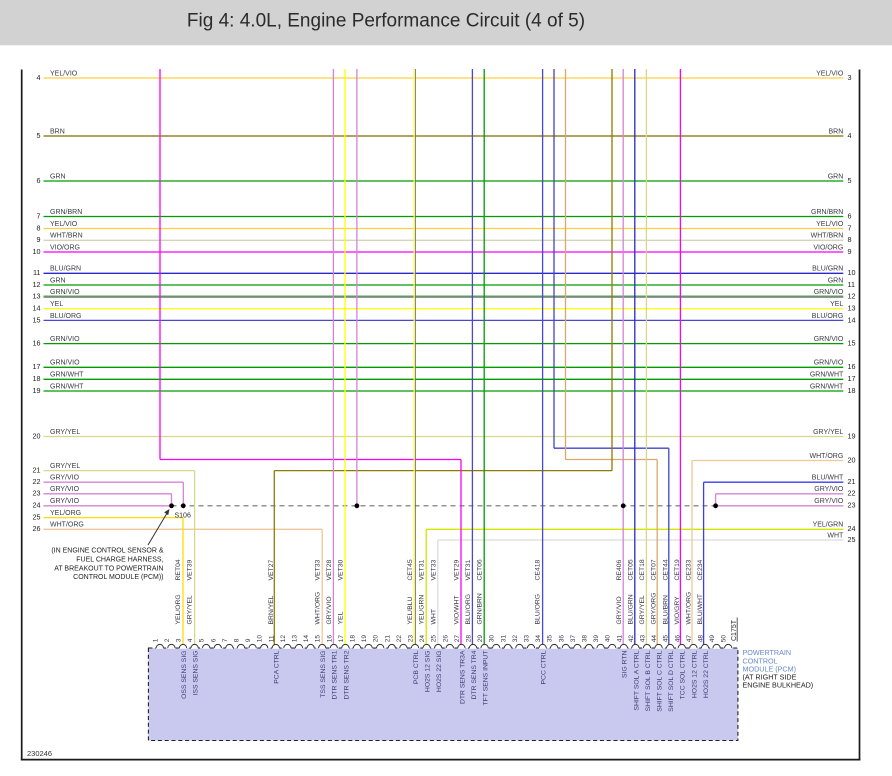 This screenshot has height=776, width=892. What do you see at coordinates (770, 676) in the screenshot?
I see `svg-text: (AT RIGHT SIDE` at bounding box center [770, 676].